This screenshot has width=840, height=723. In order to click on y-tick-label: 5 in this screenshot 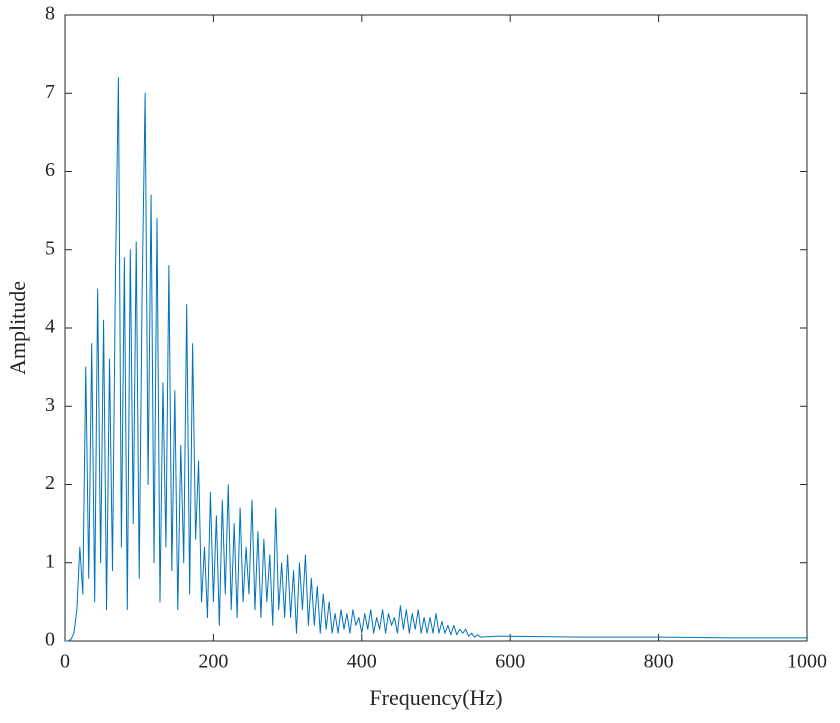, I will do `click(50, 248)`.